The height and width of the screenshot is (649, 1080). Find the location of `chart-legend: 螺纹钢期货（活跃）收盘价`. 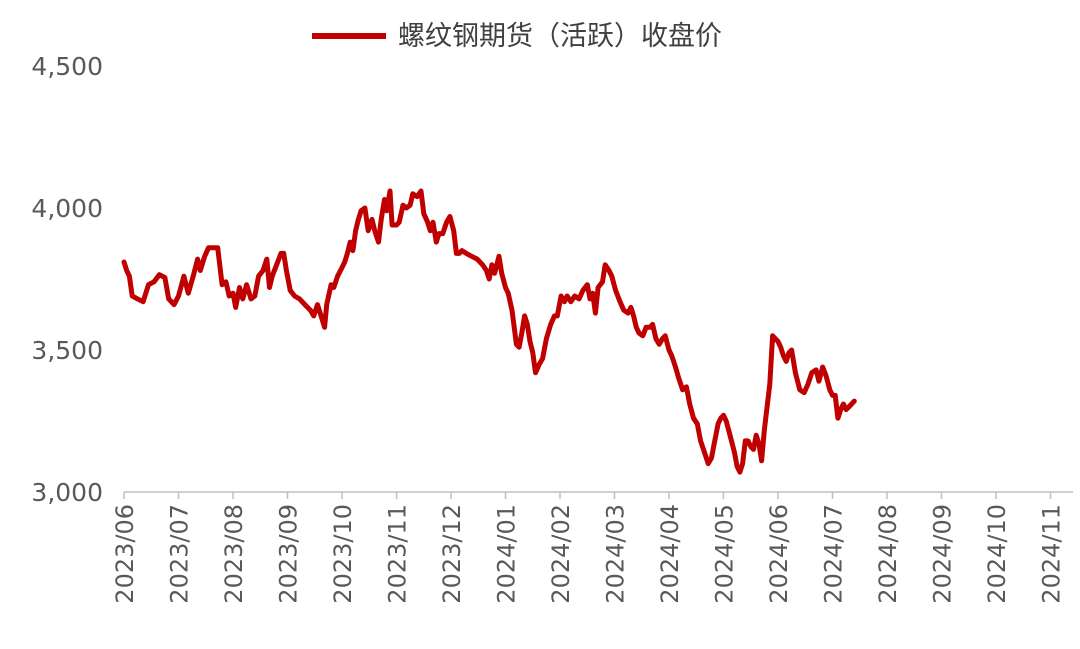

chart-legend: 螺纹钢期货（活跃）收盘价 is located at coordinates (517, 36).